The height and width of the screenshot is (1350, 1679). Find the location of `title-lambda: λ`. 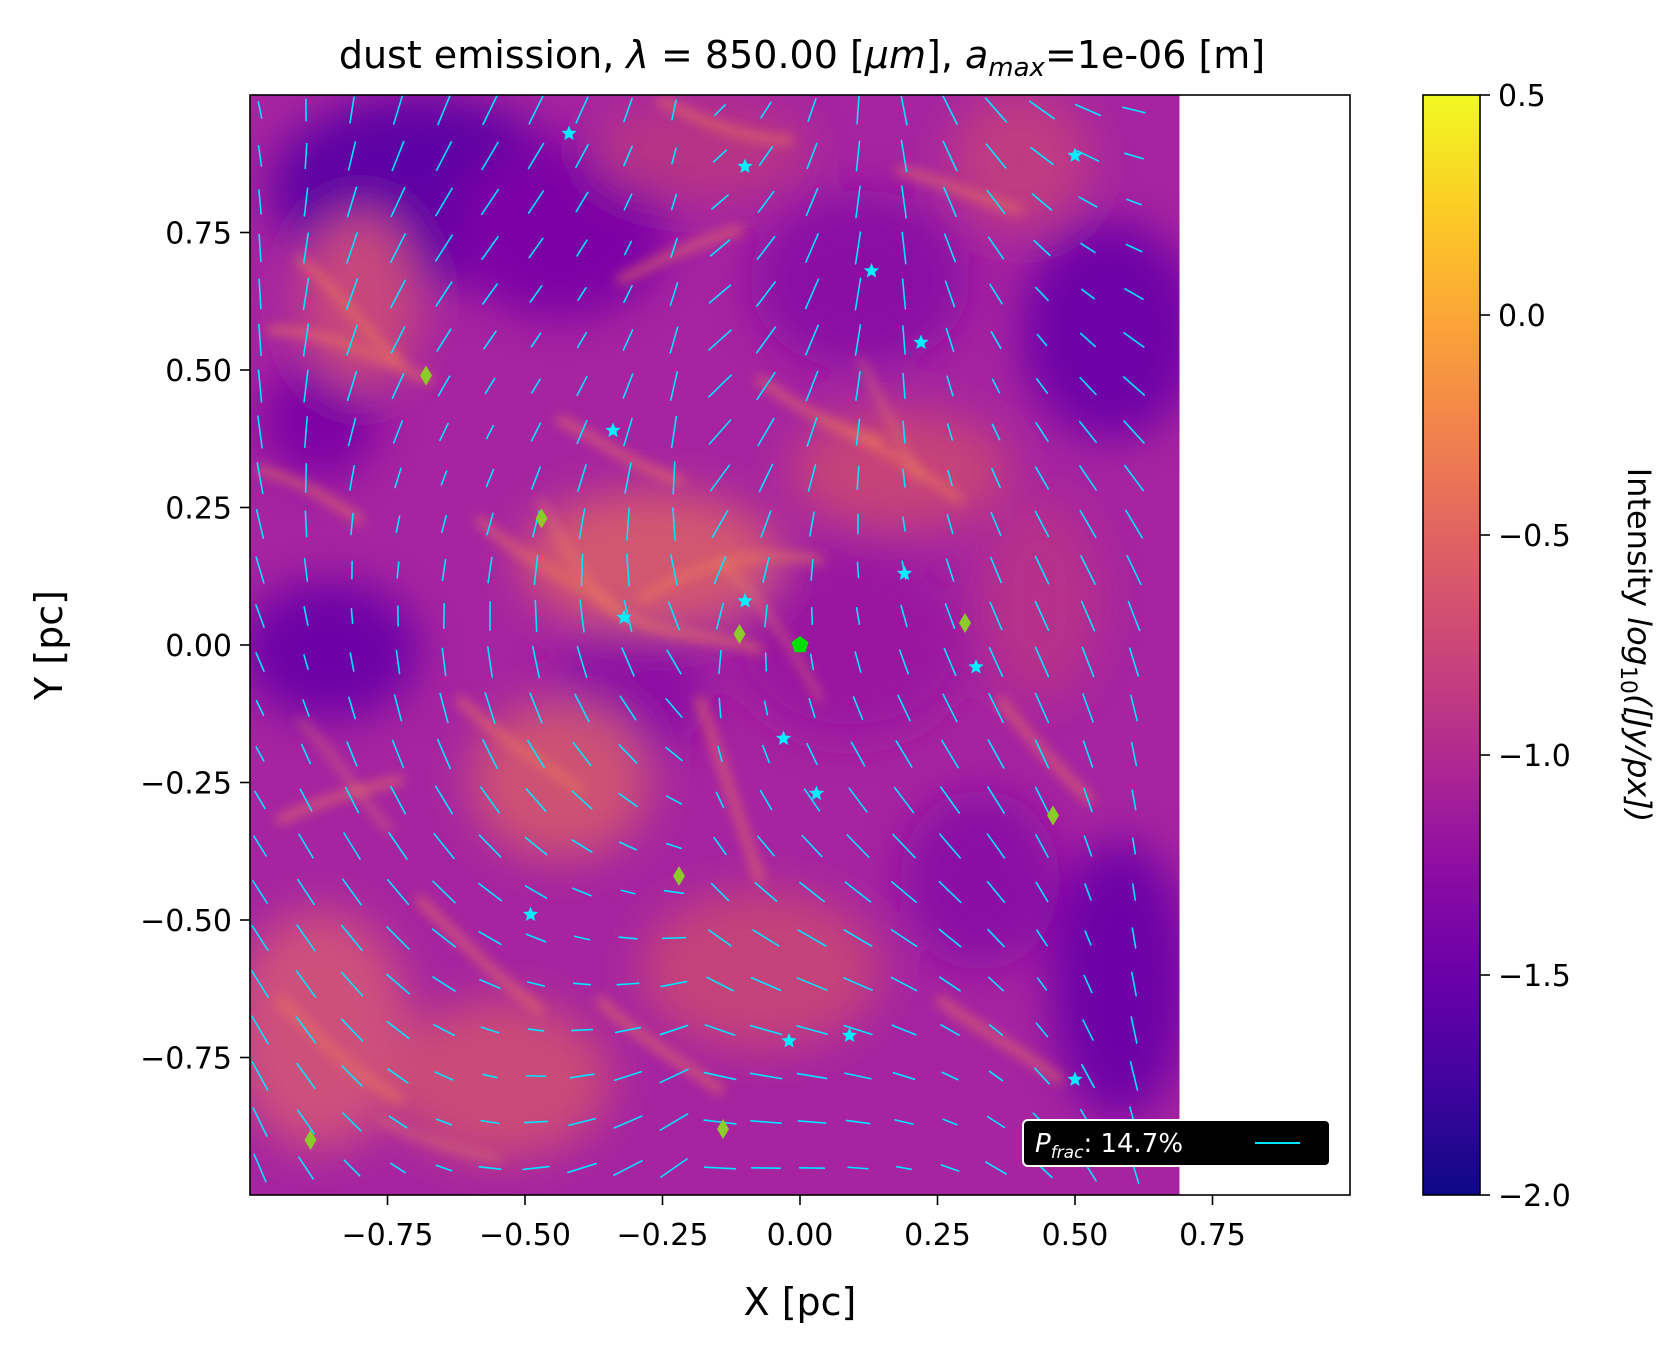

title-lambda: λ is located at coordinates (636, 55).